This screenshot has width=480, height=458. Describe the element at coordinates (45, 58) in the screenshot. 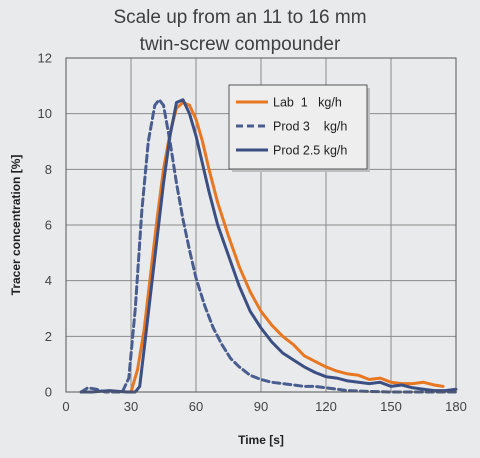

I see `y-tick-label: 12` at that location.